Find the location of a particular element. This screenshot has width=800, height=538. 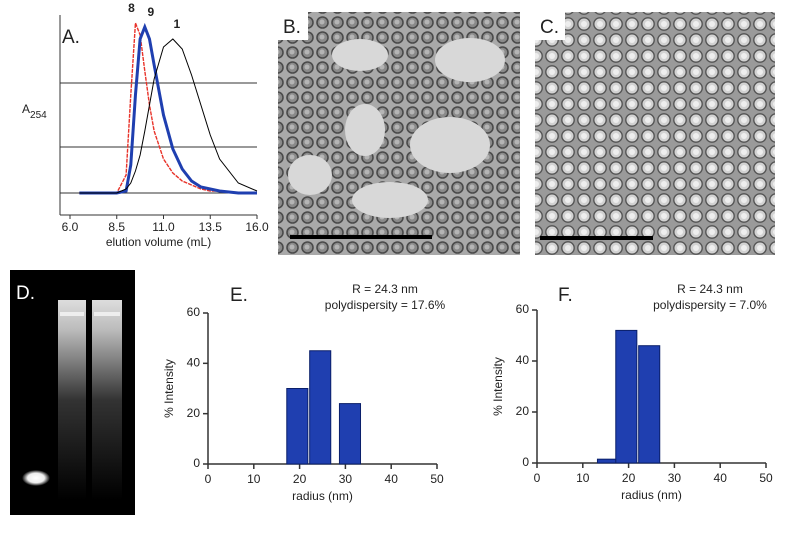

micrograph-c: C. is located at coordinates (655, 133).